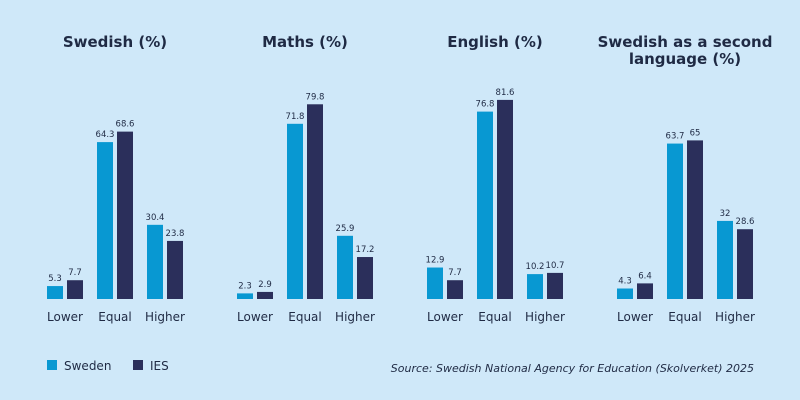 The width and height of the screenshot is (800, 400). What do you see at coordinates (485, 105) in the screenshot?
I see `data-label: 76.8` at bounding box center [485, 105].